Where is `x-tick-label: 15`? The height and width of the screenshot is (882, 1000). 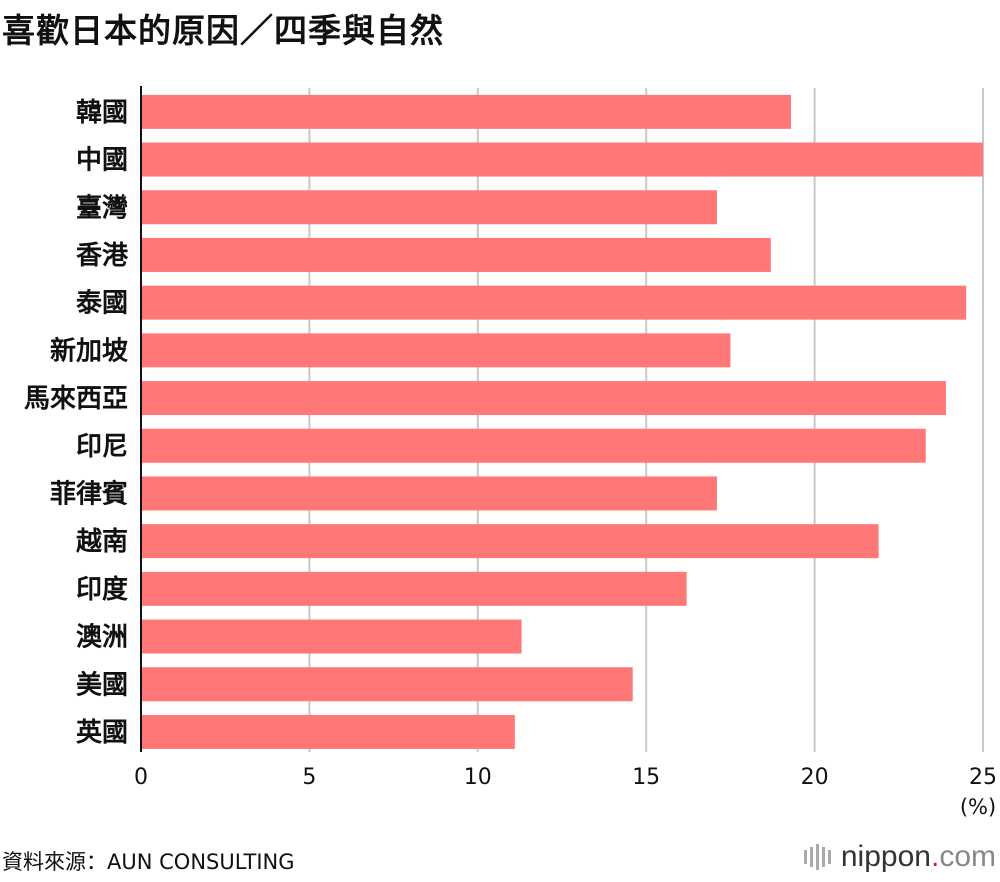 x-tick-label: 15 is located at coordinates (646, 777).